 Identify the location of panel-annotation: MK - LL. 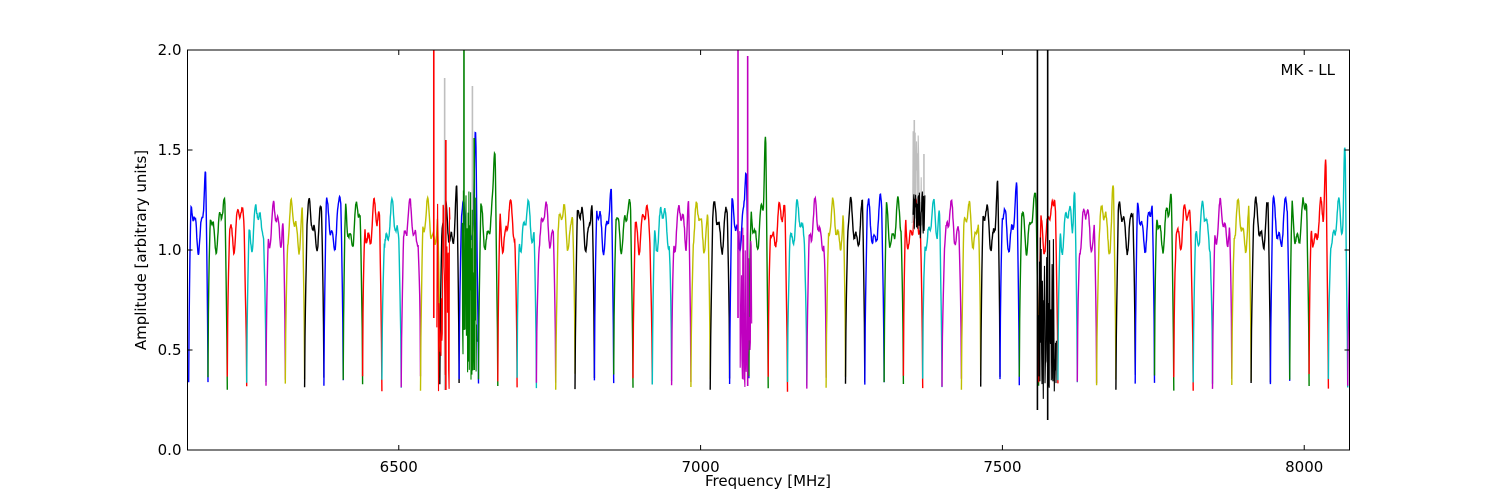
(1308, 70).